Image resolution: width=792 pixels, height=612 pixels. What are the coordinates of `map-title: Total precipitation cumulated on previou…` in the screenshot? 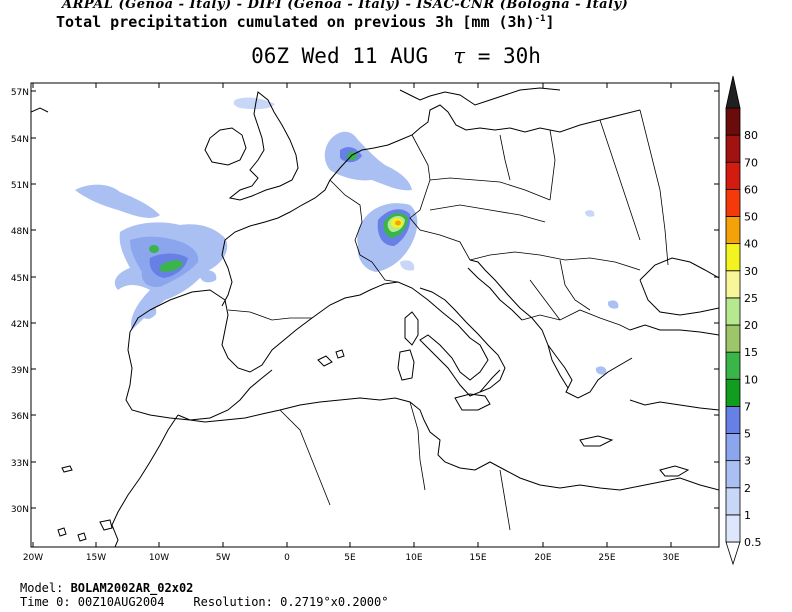 It's located at (305, 22).